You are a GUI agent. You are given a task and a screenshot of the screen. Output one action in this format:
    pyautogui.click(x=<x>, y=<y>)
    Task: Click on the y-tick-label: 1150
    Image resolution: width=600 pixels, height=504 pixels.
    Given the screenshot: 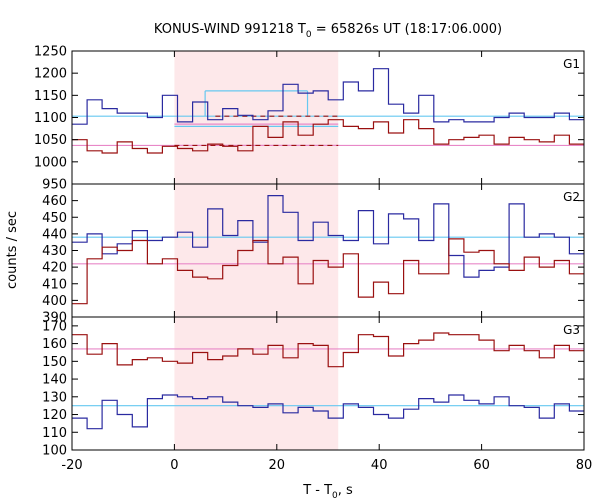 What is the action you would take?
    pyautogui.click(x=50, y=96)
    